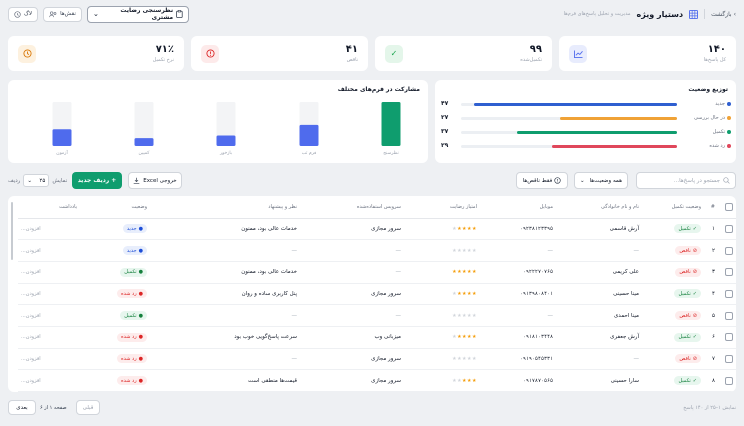 This screenshot has width=744, height=426. Describe the element at coordinates (575, 104) in the screenshot. I see `distribution-bar` at that location.